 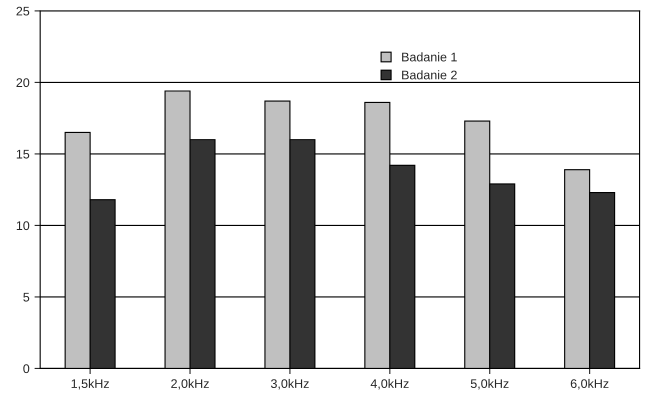 I want to click on y-tick-label: 15, so click(x=23, y=154).